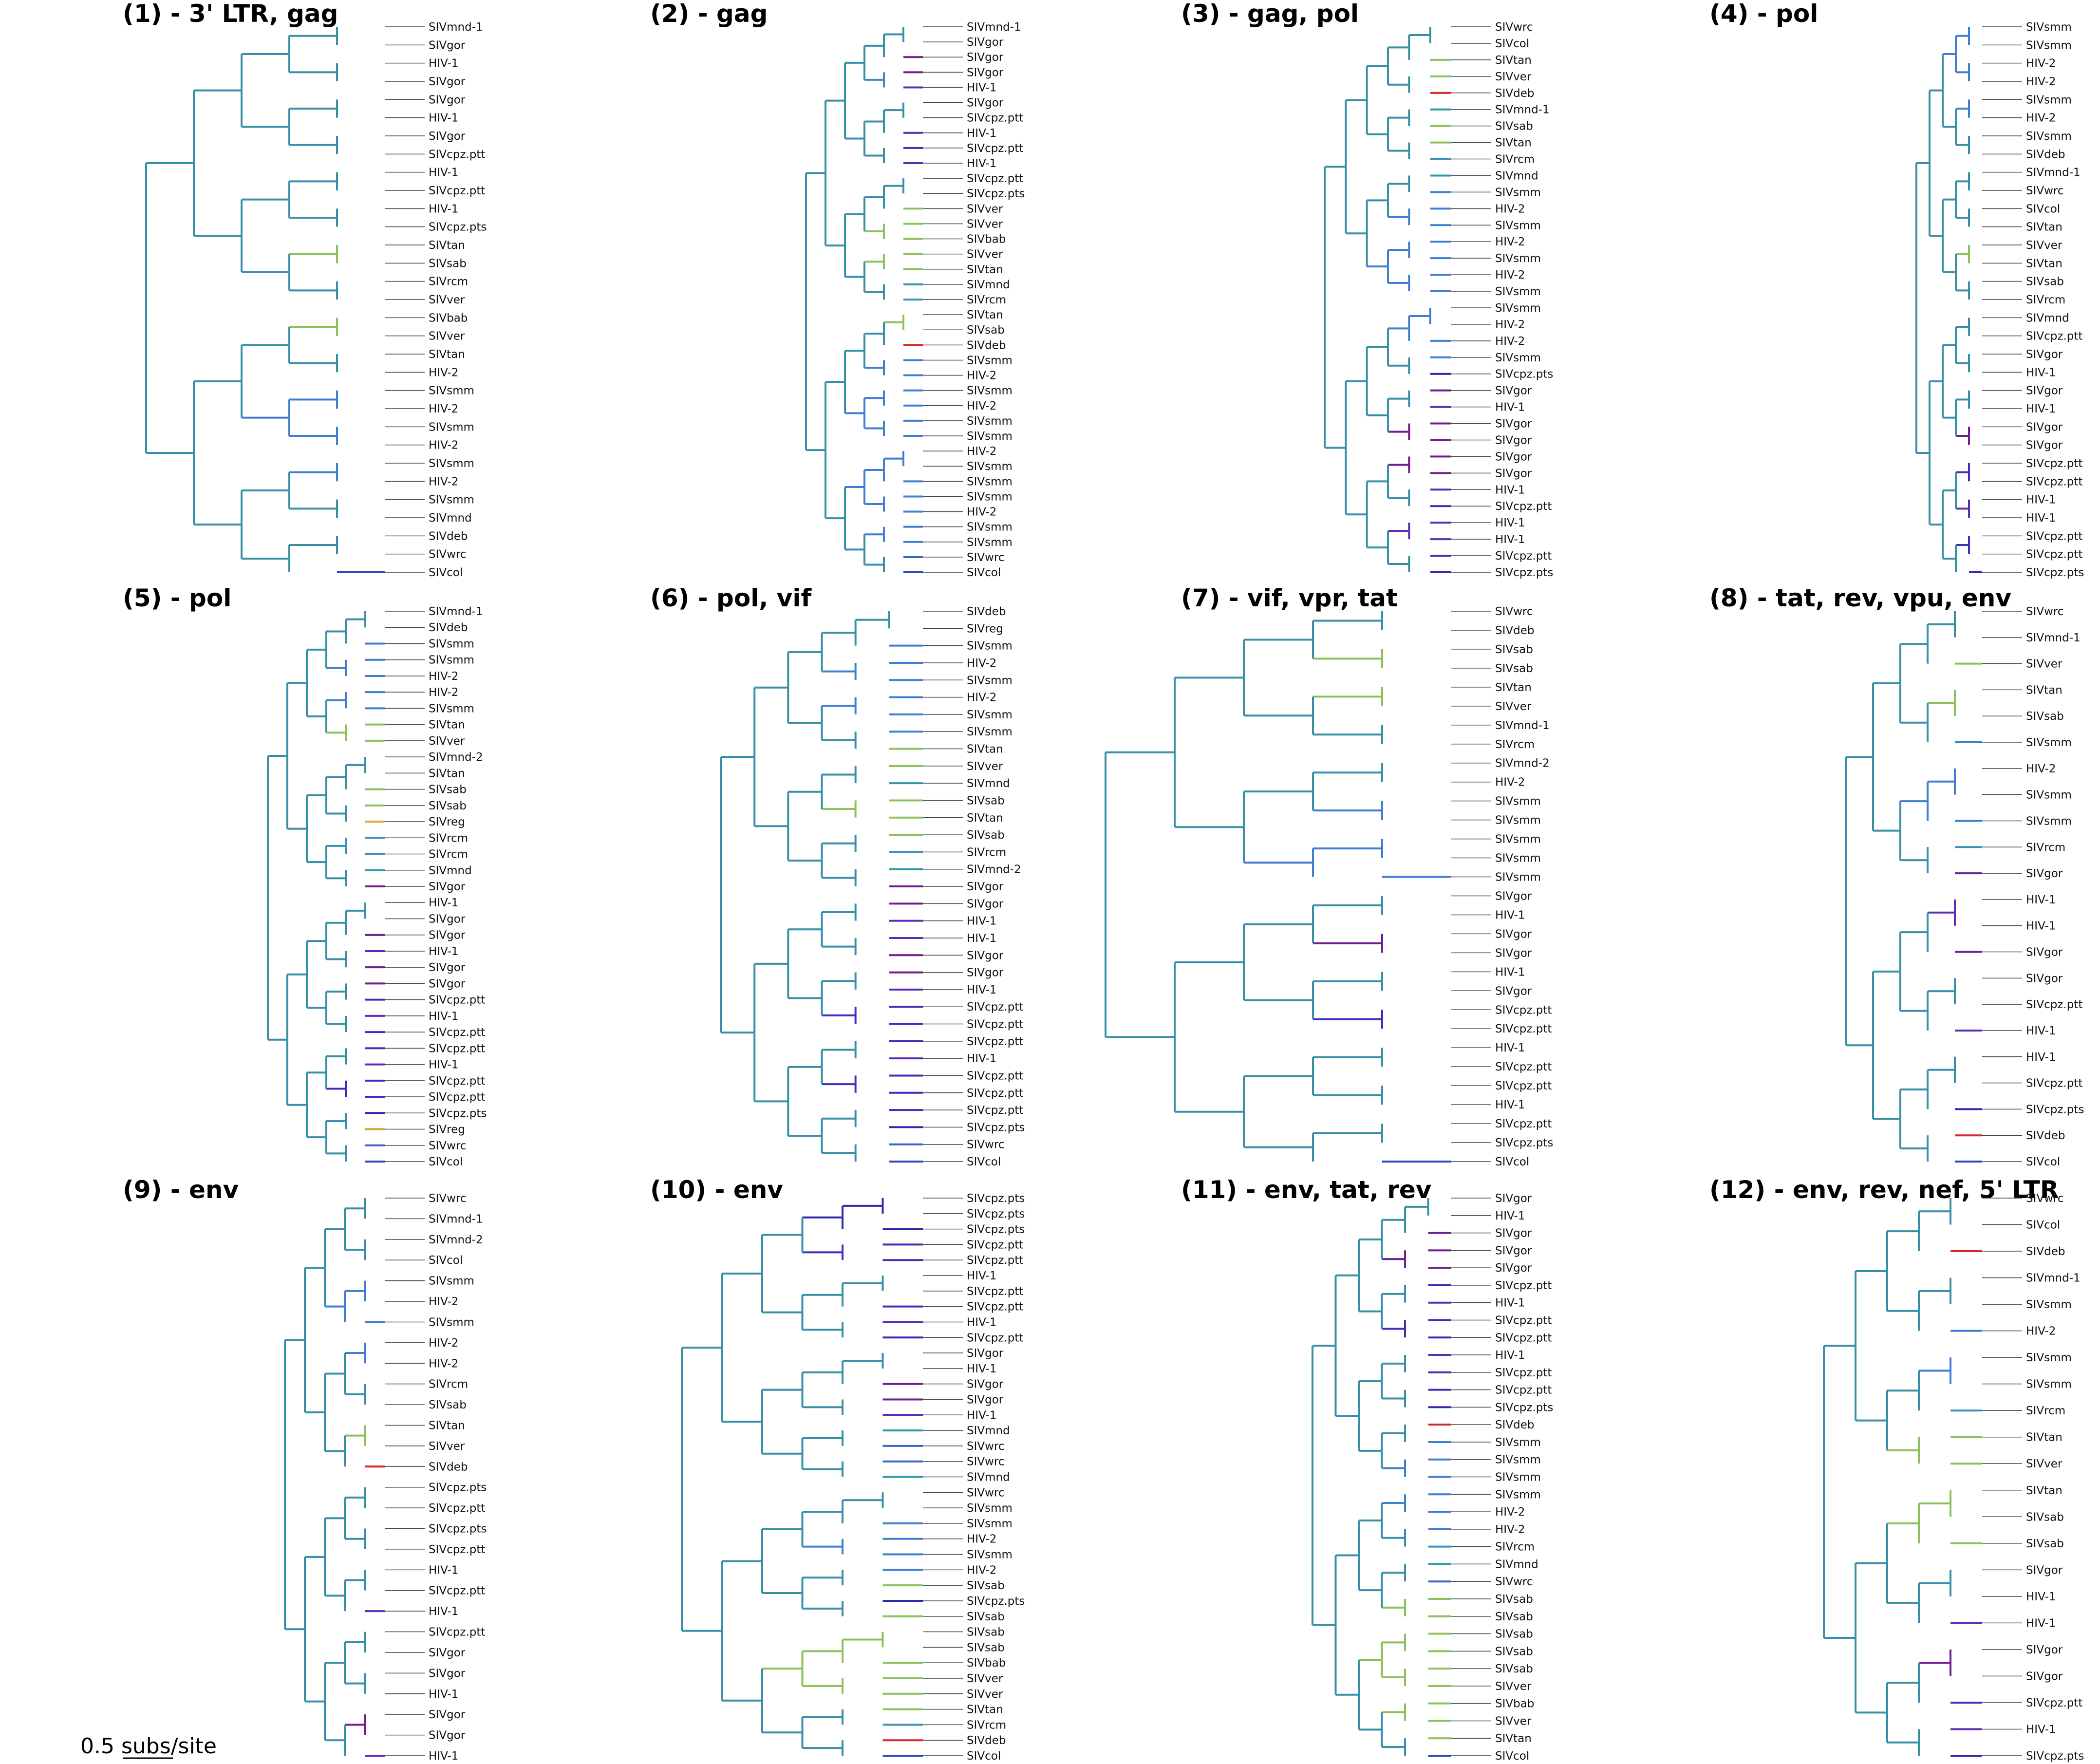  I want to click on leaf-label: SIVbab, so click(986, 1663).